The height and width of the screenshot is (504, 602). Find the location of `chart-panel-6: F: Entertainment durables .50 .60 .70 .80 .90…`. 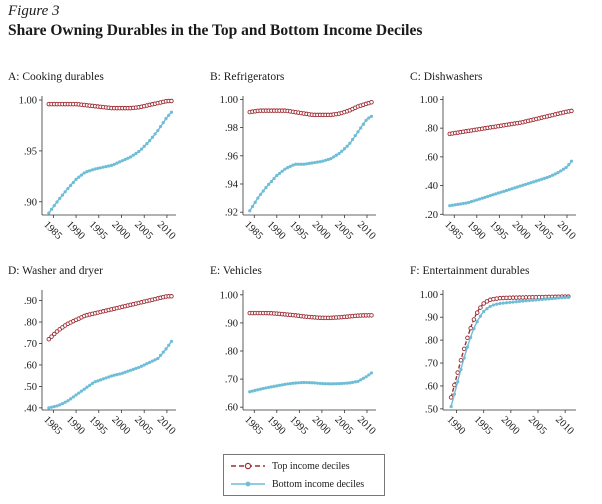

chart-panel-6: F: Entertainment durables .50 .60 .70 .80 .90… is located at coordinates (493, 351).